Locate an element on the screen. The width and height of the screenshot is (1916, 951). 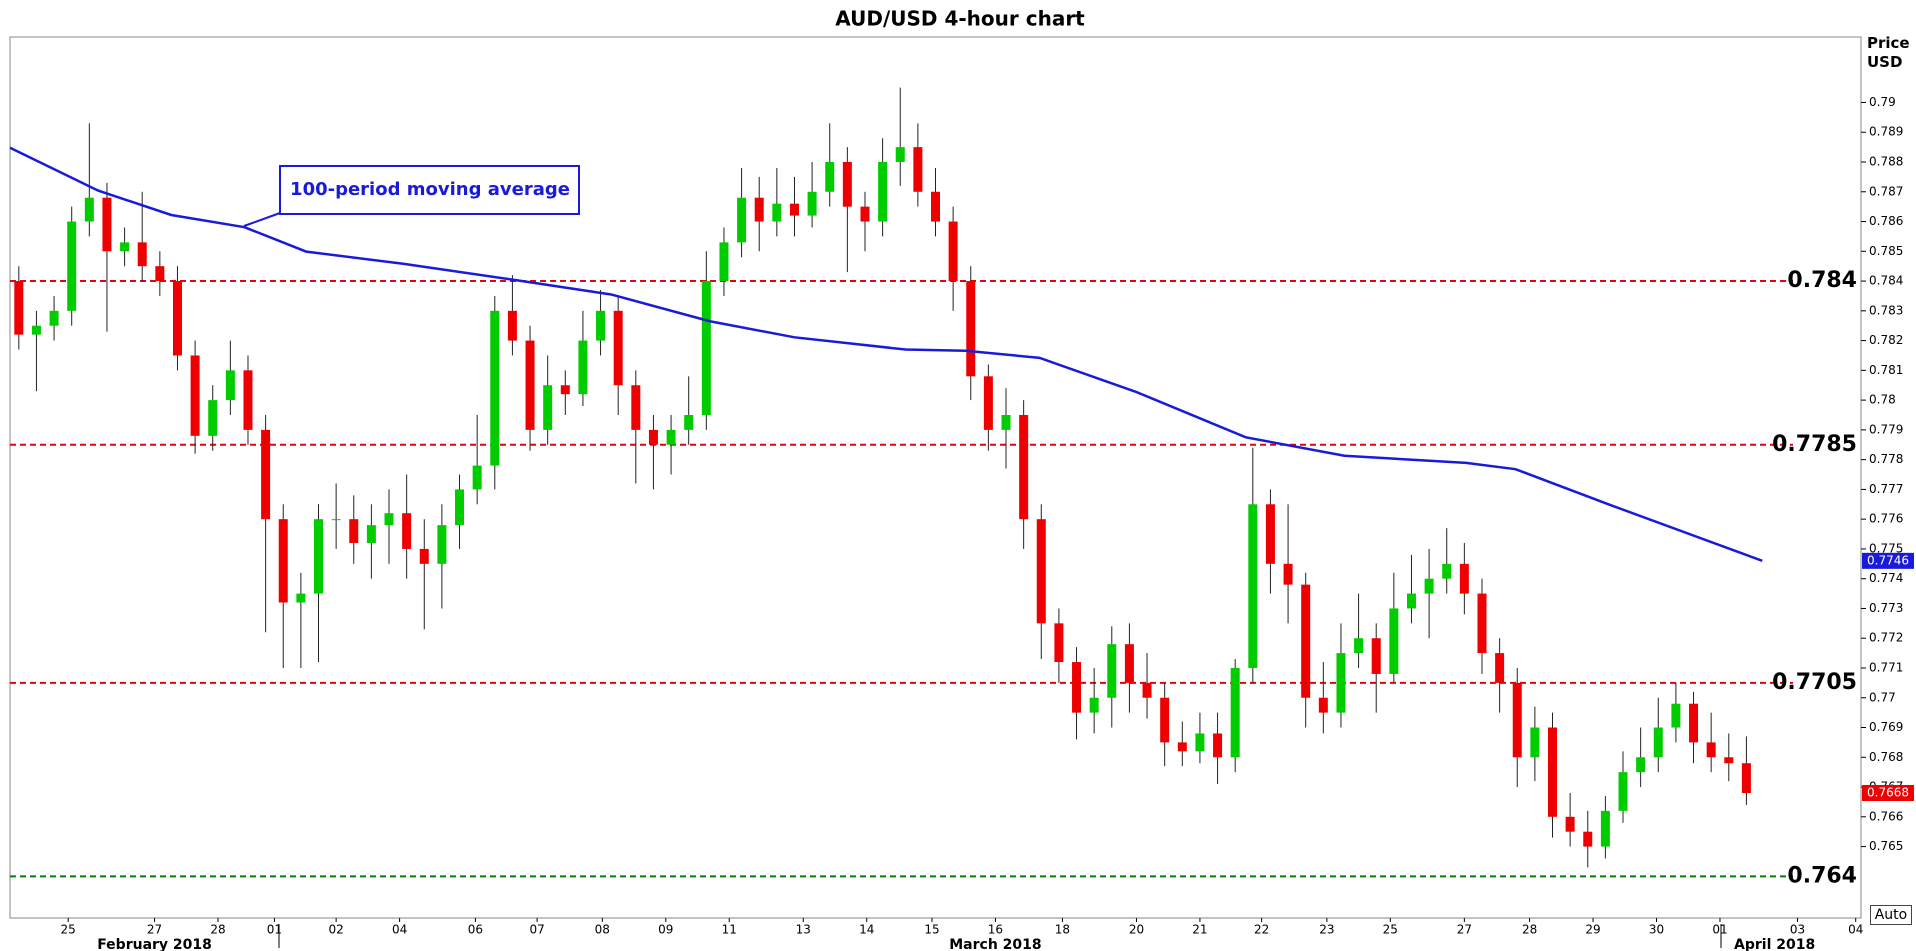
x-tick-label: 23 is located at coordinates (1326, 930).